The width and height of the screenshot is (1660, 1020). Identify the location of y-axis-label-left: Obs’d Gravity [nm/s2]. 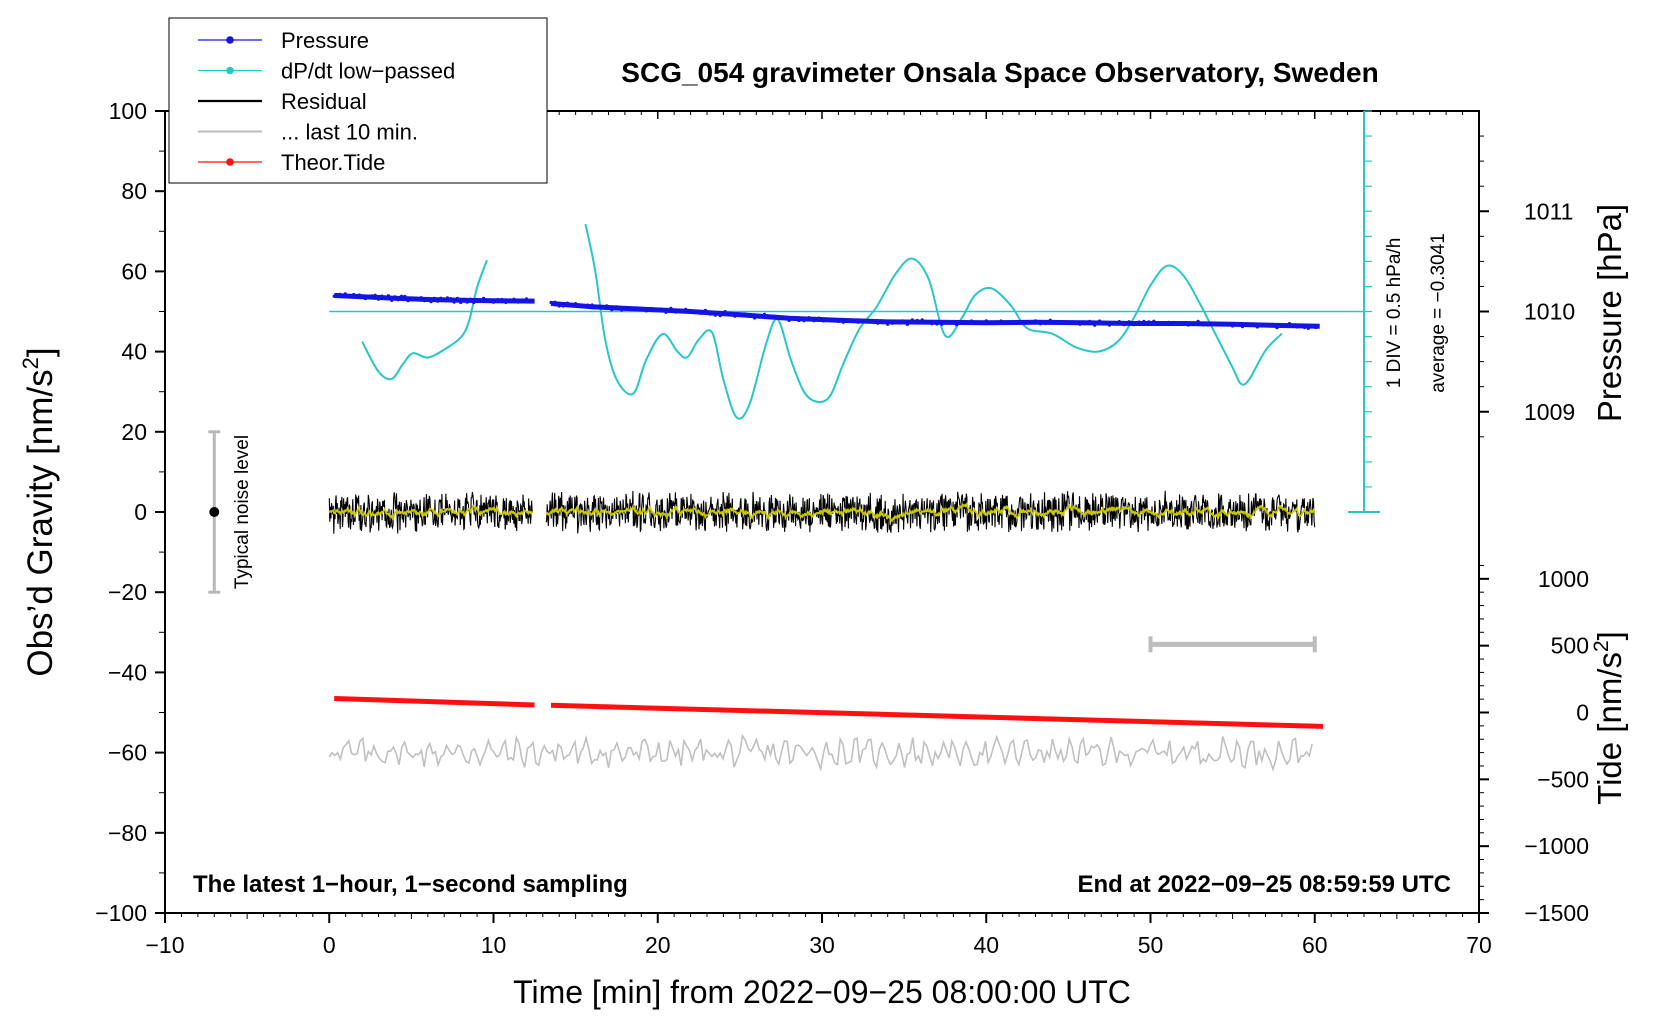
(39, 511).